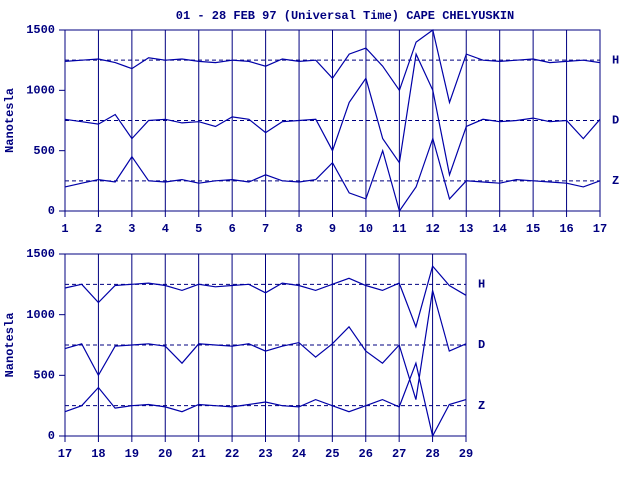 This screenshot has width=640, height=480. Describe the element at coordinates (366, 454) in the screenshot. I see `x-tick-label: 26` at that location.